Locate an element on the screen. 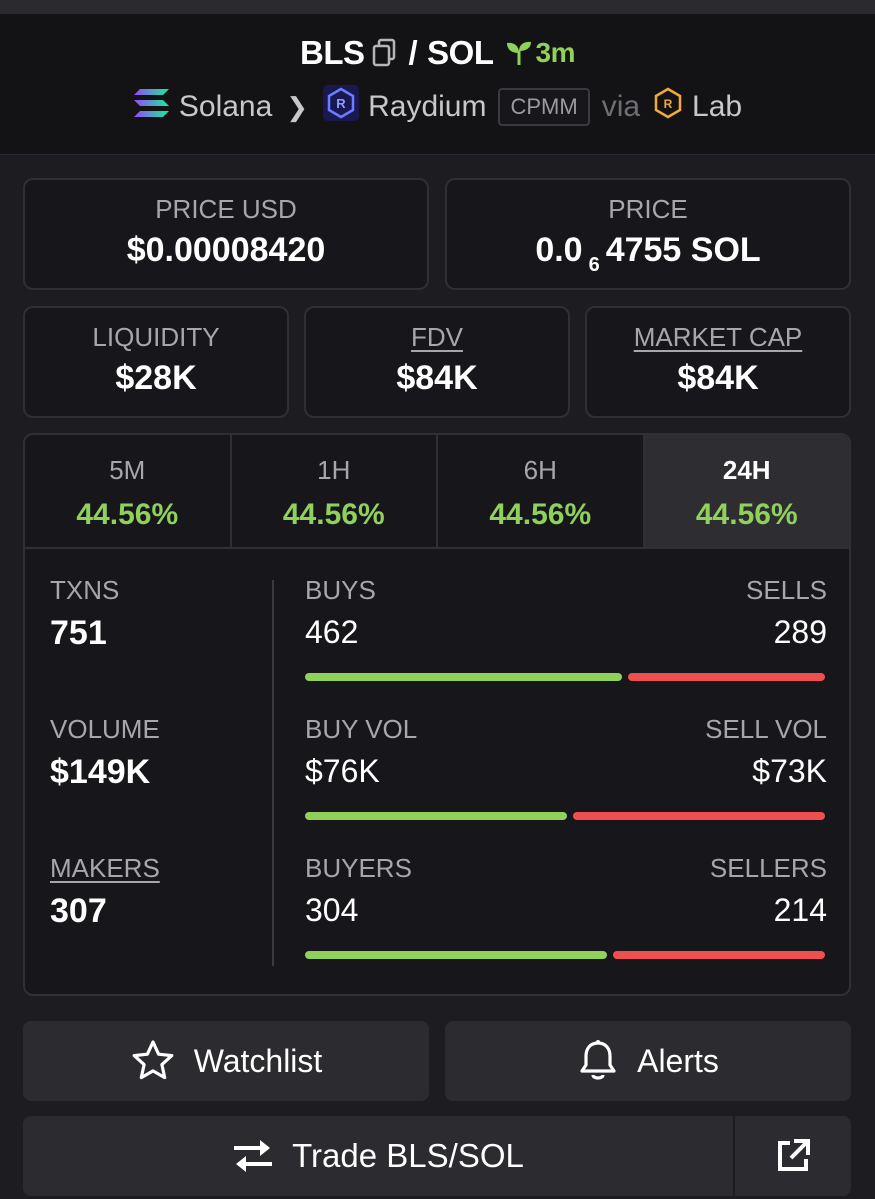 Image resolution: width=875 pixels, height=1199 pixels. buy-sell-volume-bar is located at coordinates (565, 816).